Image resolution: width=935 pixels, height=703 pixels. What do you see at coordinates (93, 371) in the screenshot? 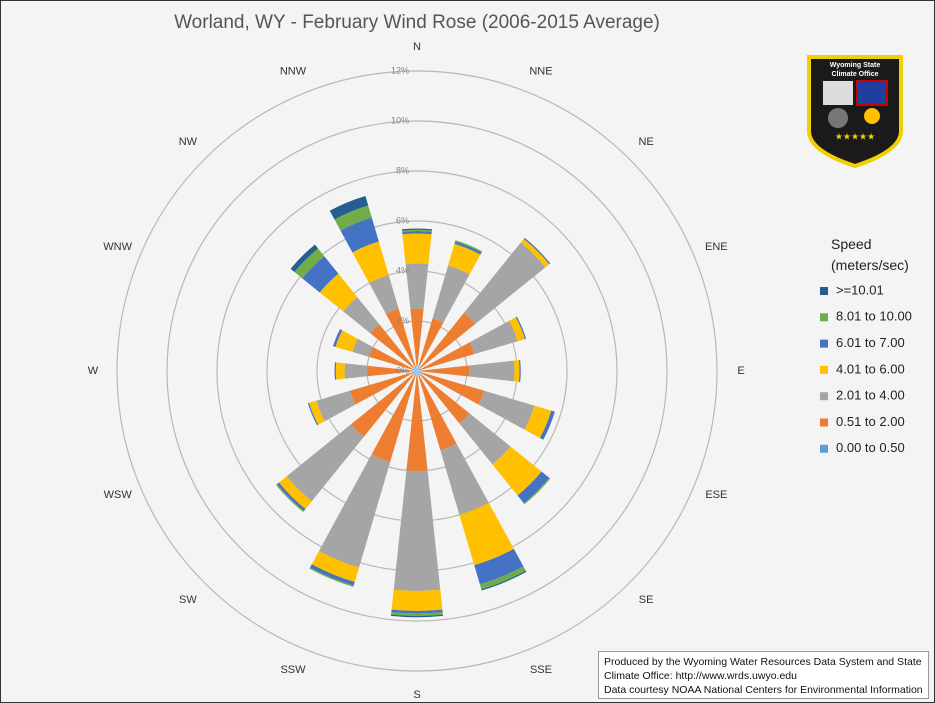
I see `direction-label: W` at bounding box center [93, 371].